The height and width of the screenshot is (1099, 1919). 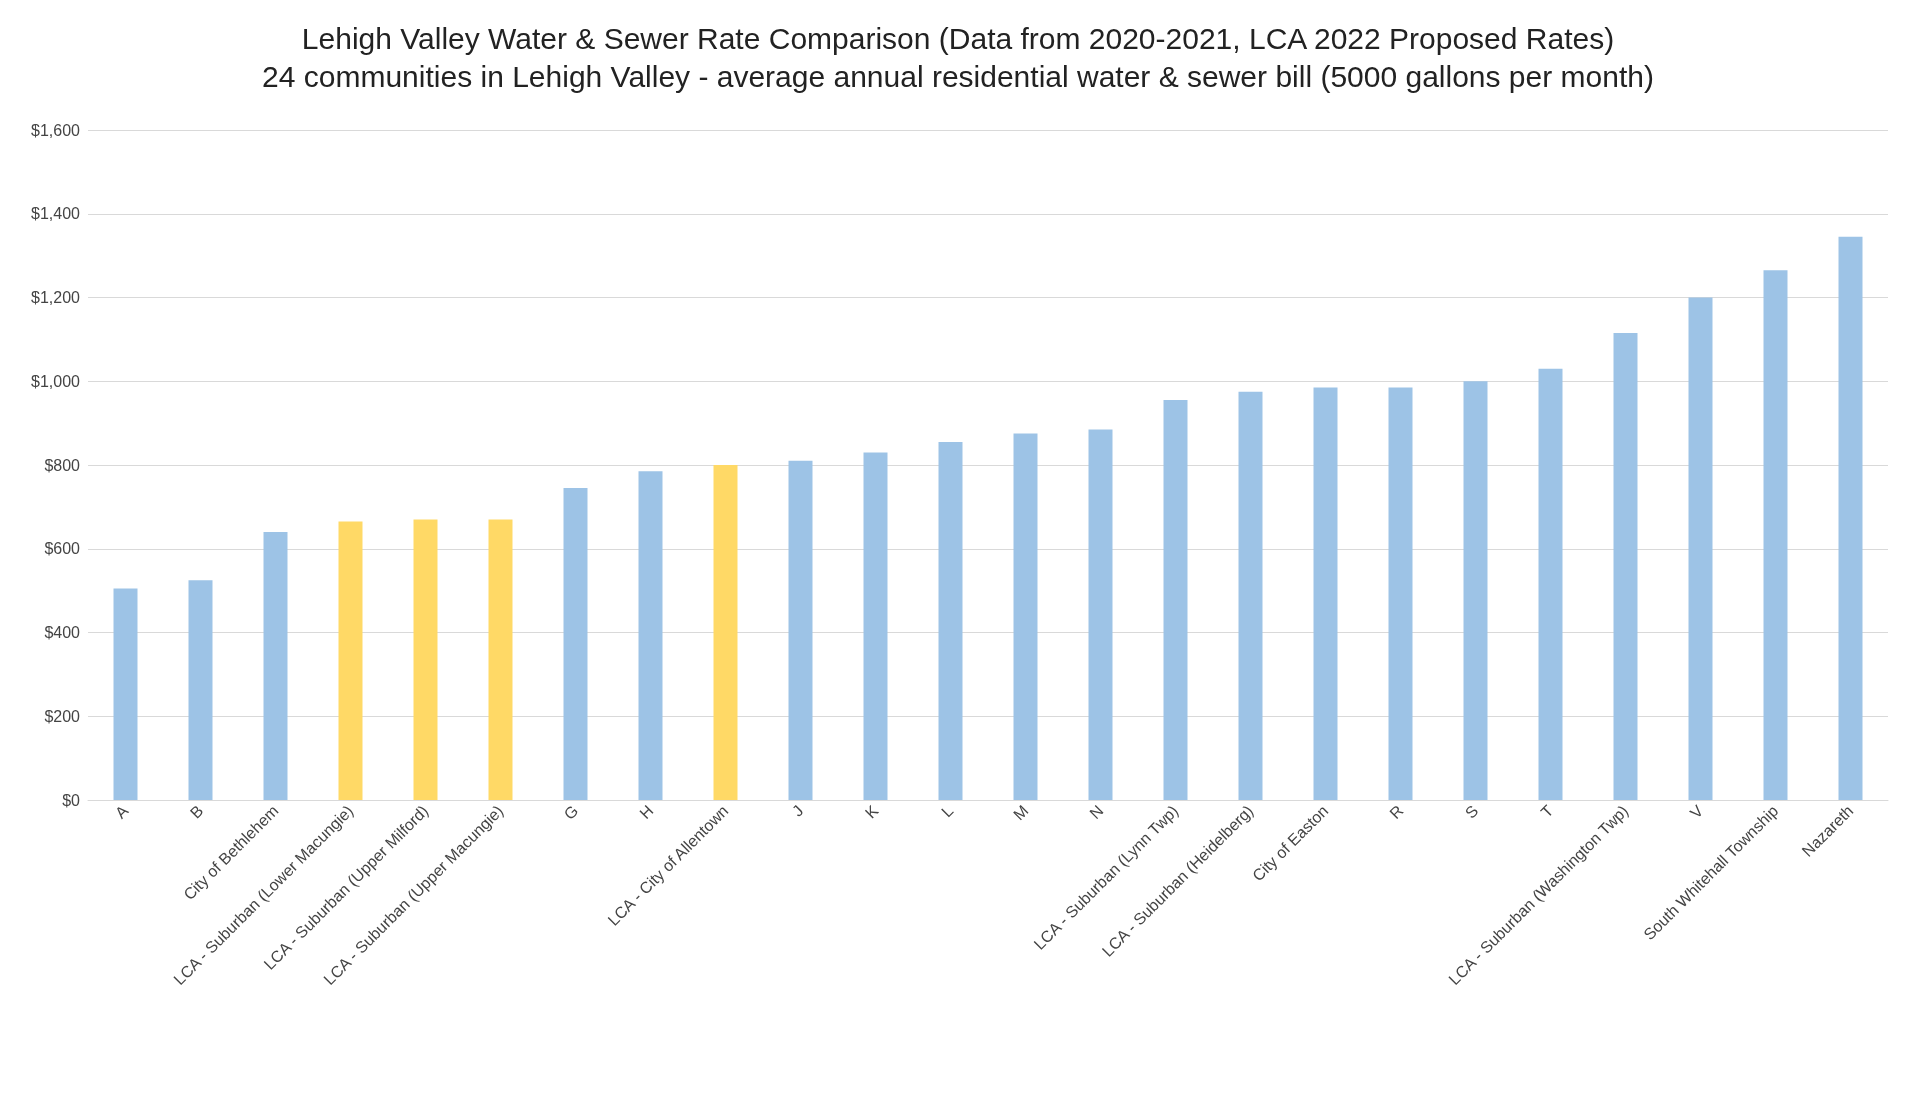 I want to click on y-tick-label: $600, so click(x=62, y=549).